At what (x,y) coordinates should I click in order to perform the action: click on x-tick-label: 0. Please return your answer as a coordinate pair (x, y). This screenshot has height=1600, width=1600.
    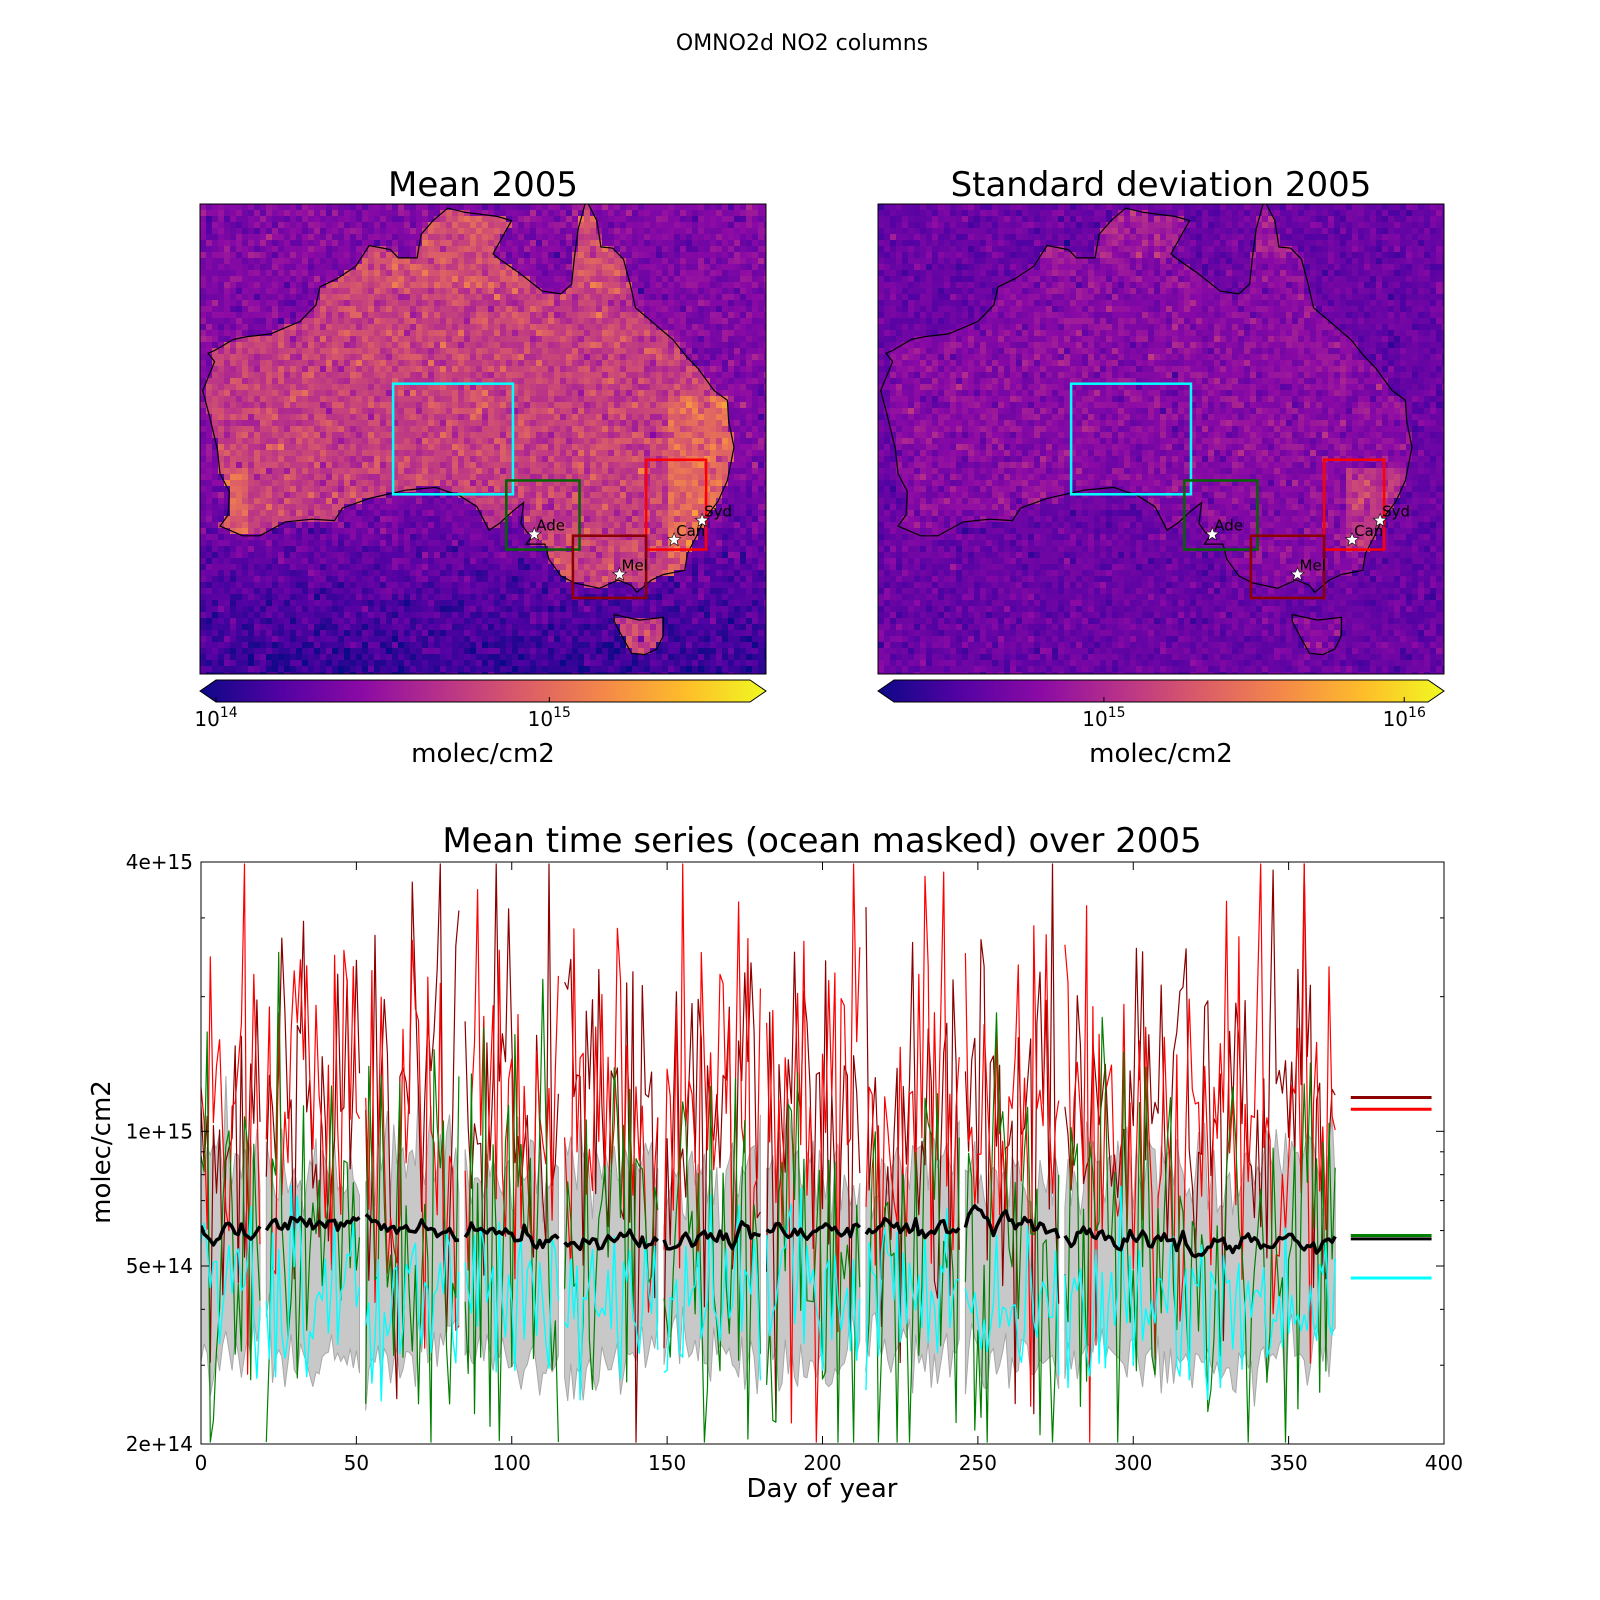
    Looking at the image, I should click on (201, 1463).